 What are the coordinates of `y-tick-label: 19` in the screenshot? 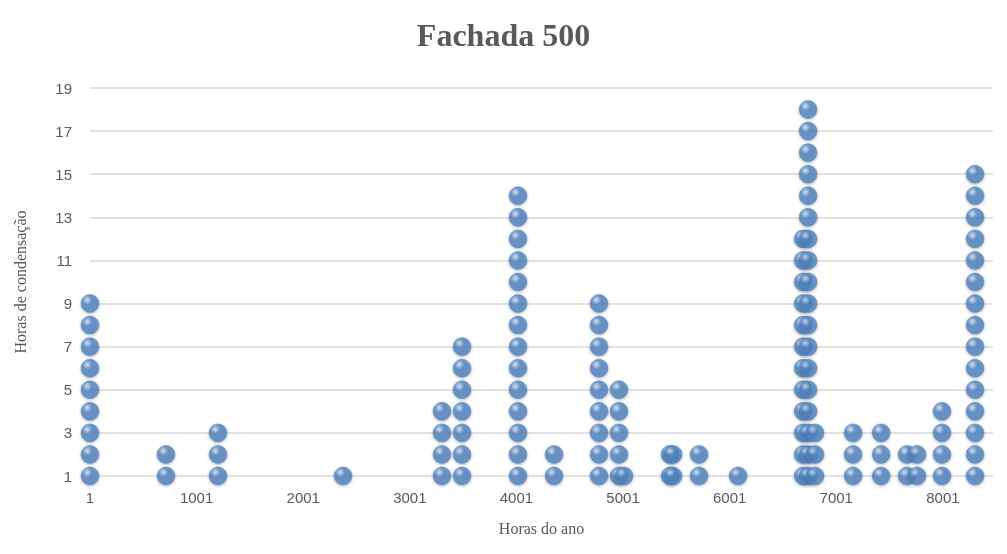 It's located at (63, 88).